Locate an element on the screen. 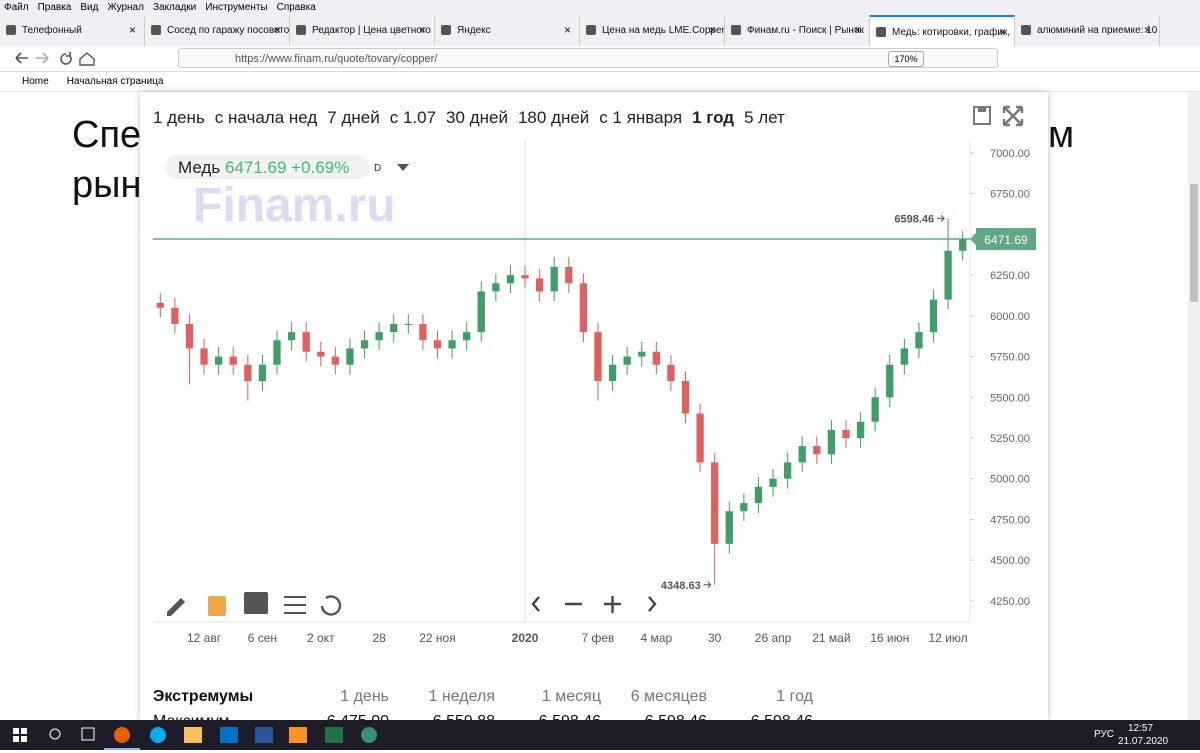 This screenshot has width=1200, height=753. menu-item: Инструменты is located at coordinates (236, 7).